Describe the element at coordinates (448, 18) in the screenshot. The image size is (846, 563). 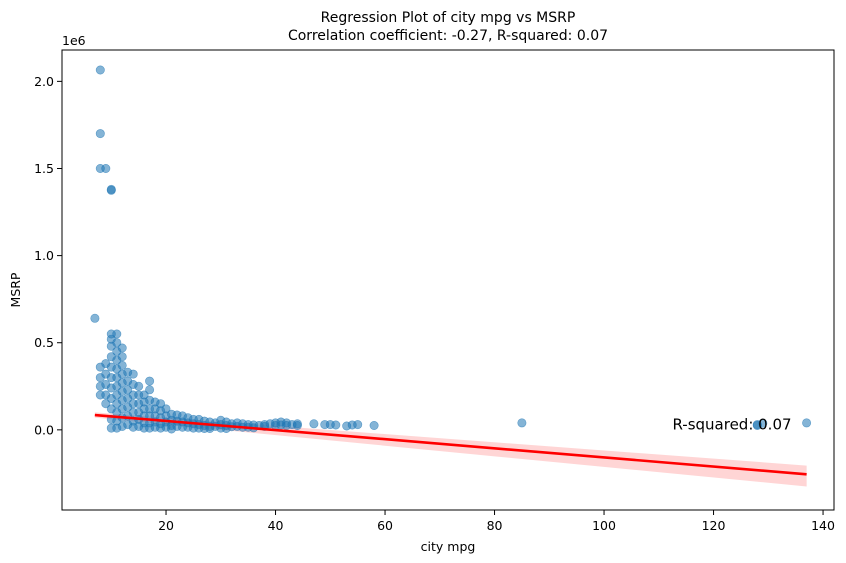
I see `chart-title: Regression Plot of city mpg vs MSRP` at that location.